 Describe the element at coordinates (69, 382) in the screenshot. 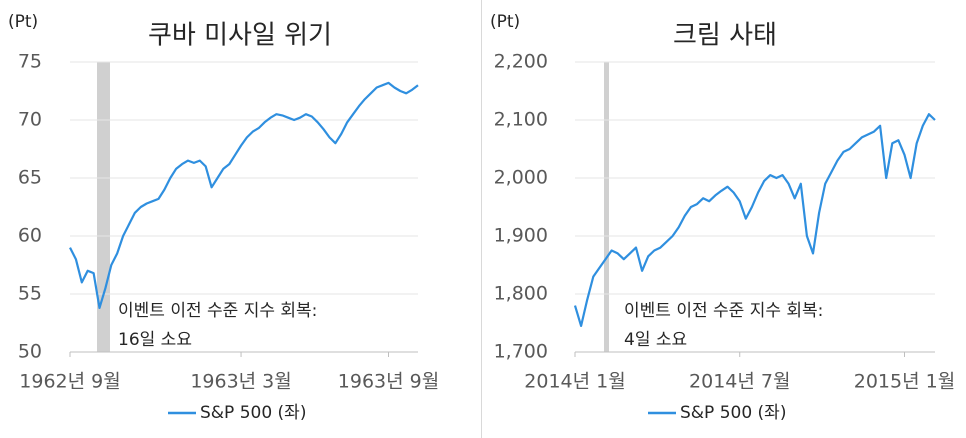

I see `x-tick-label: 1962년 9월` at that location.